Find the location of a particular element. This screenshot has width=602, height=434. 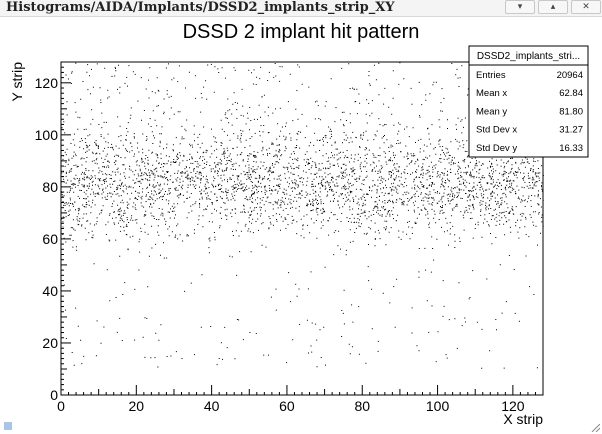

stats-row-value: 81.80 is located at coordinates (571, 111).